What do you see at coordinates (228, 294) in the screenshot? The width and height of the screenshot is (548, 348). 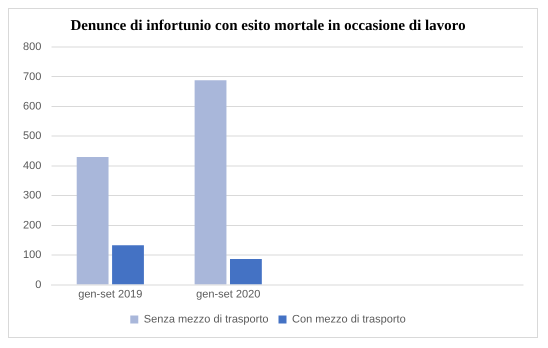 I see `x-tick-label: gen-set 2020` at bounding box center [228, 294].